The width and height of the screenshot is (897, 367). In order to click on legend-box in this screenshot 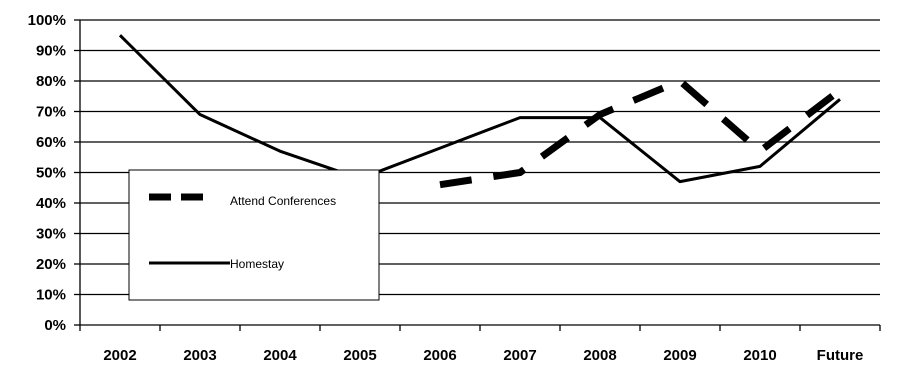, I will do `click(254, 235)`.